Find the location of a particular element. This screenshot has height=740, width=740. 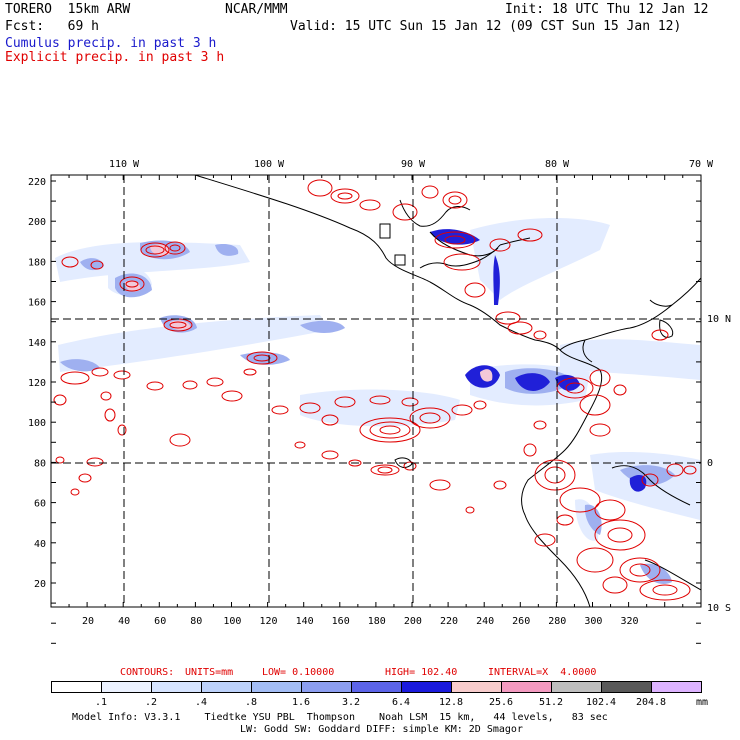

colorbar-label: .1 is located at coordinates (101, 702).